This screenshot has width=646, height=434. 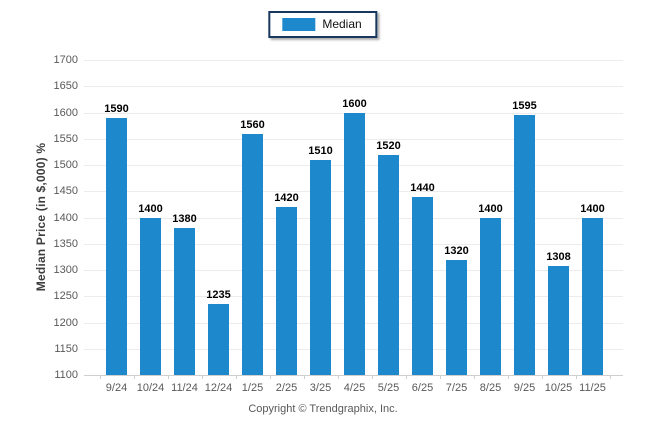 What do you see at coordinates (388, 388) in the screenshot?
I see `x-tick-label: 5/25` at bounding box center [388, 388].